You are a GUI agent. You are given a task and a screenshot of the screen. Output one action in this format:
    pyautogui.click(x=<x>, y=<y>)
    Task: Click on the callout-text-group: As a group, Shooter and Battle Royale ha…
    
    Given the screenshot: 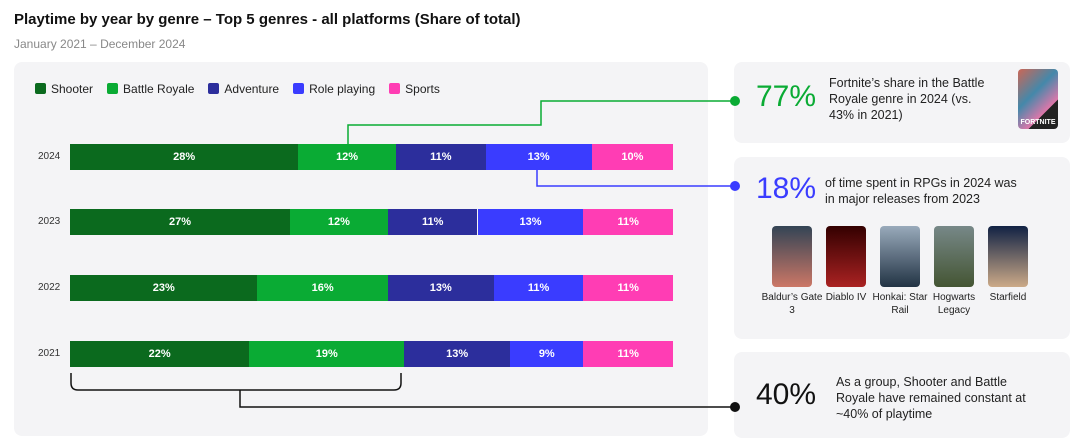 What is the action you would take?
    pyautogui.click(x=931, y=398)
    